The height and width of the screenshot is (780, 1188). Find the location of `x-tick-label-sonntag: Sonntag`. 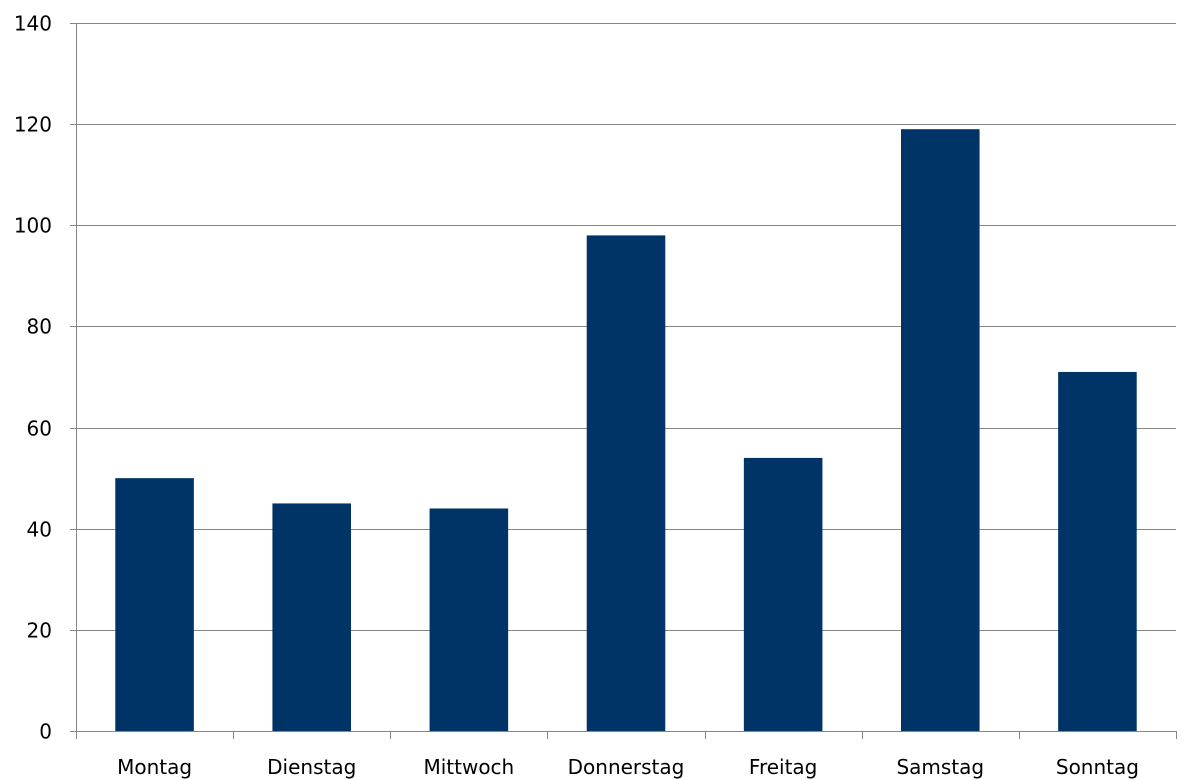

x-tick-label-sonntag: Sonntag is located at coordinates (1097, 767).